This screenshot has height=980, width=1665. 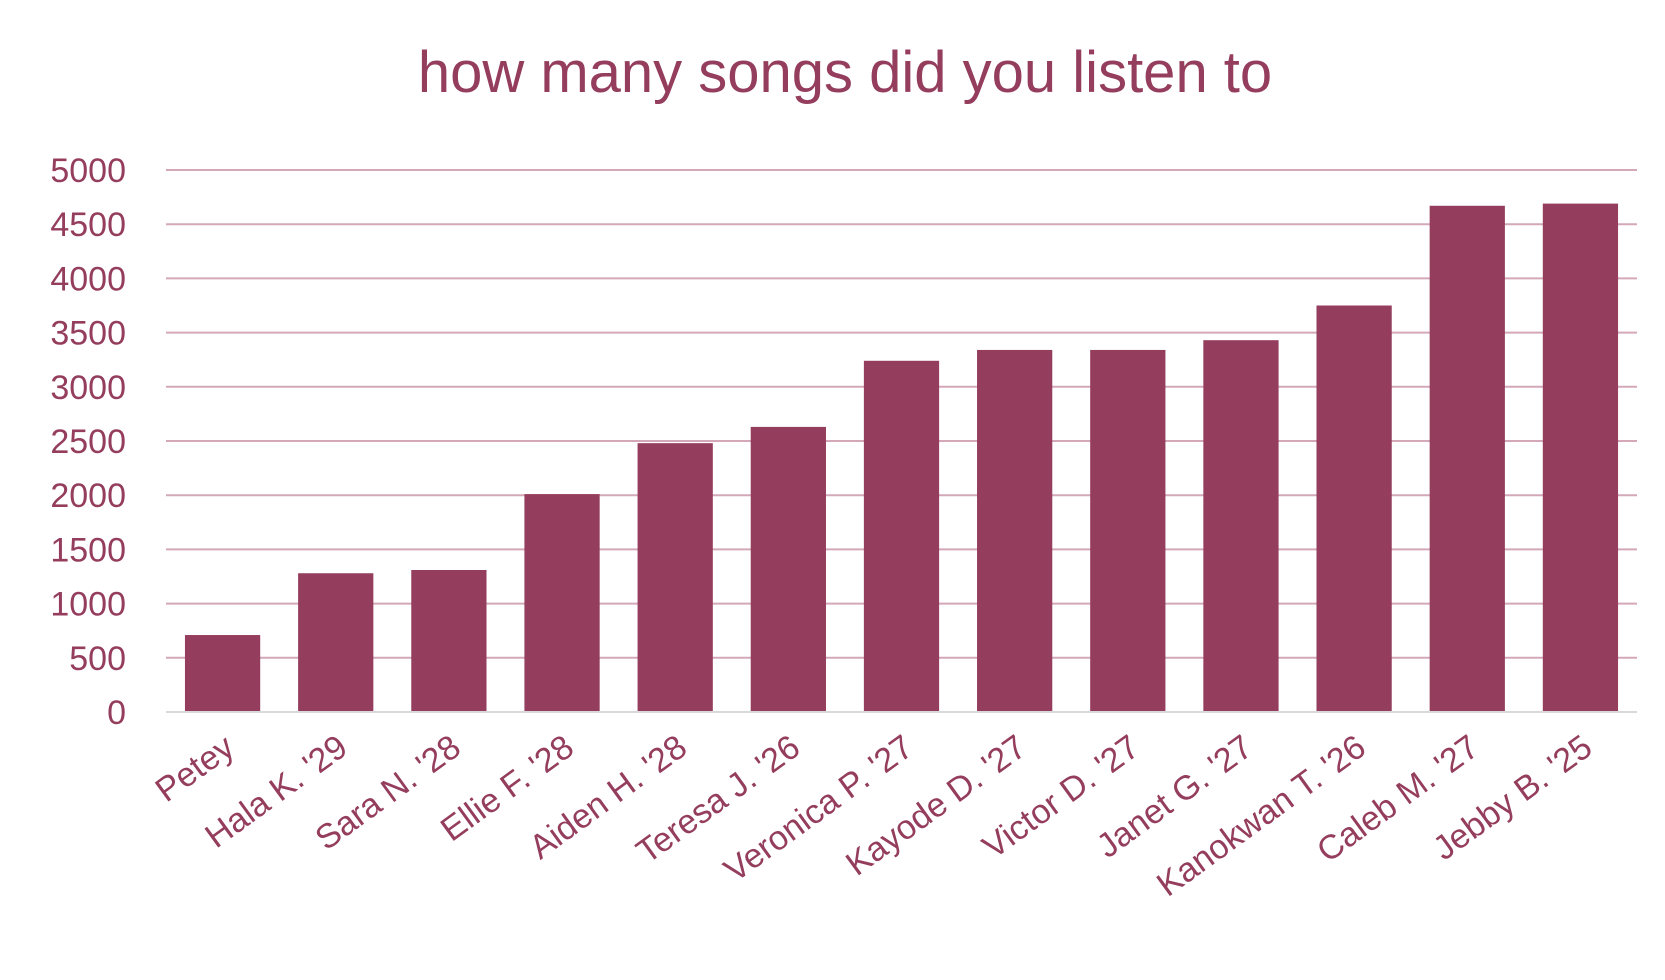 What do you see at coordinates (88, 388) in the screenshot?
I see `y-tick-label: 3000` at bounding box center [88, 388].